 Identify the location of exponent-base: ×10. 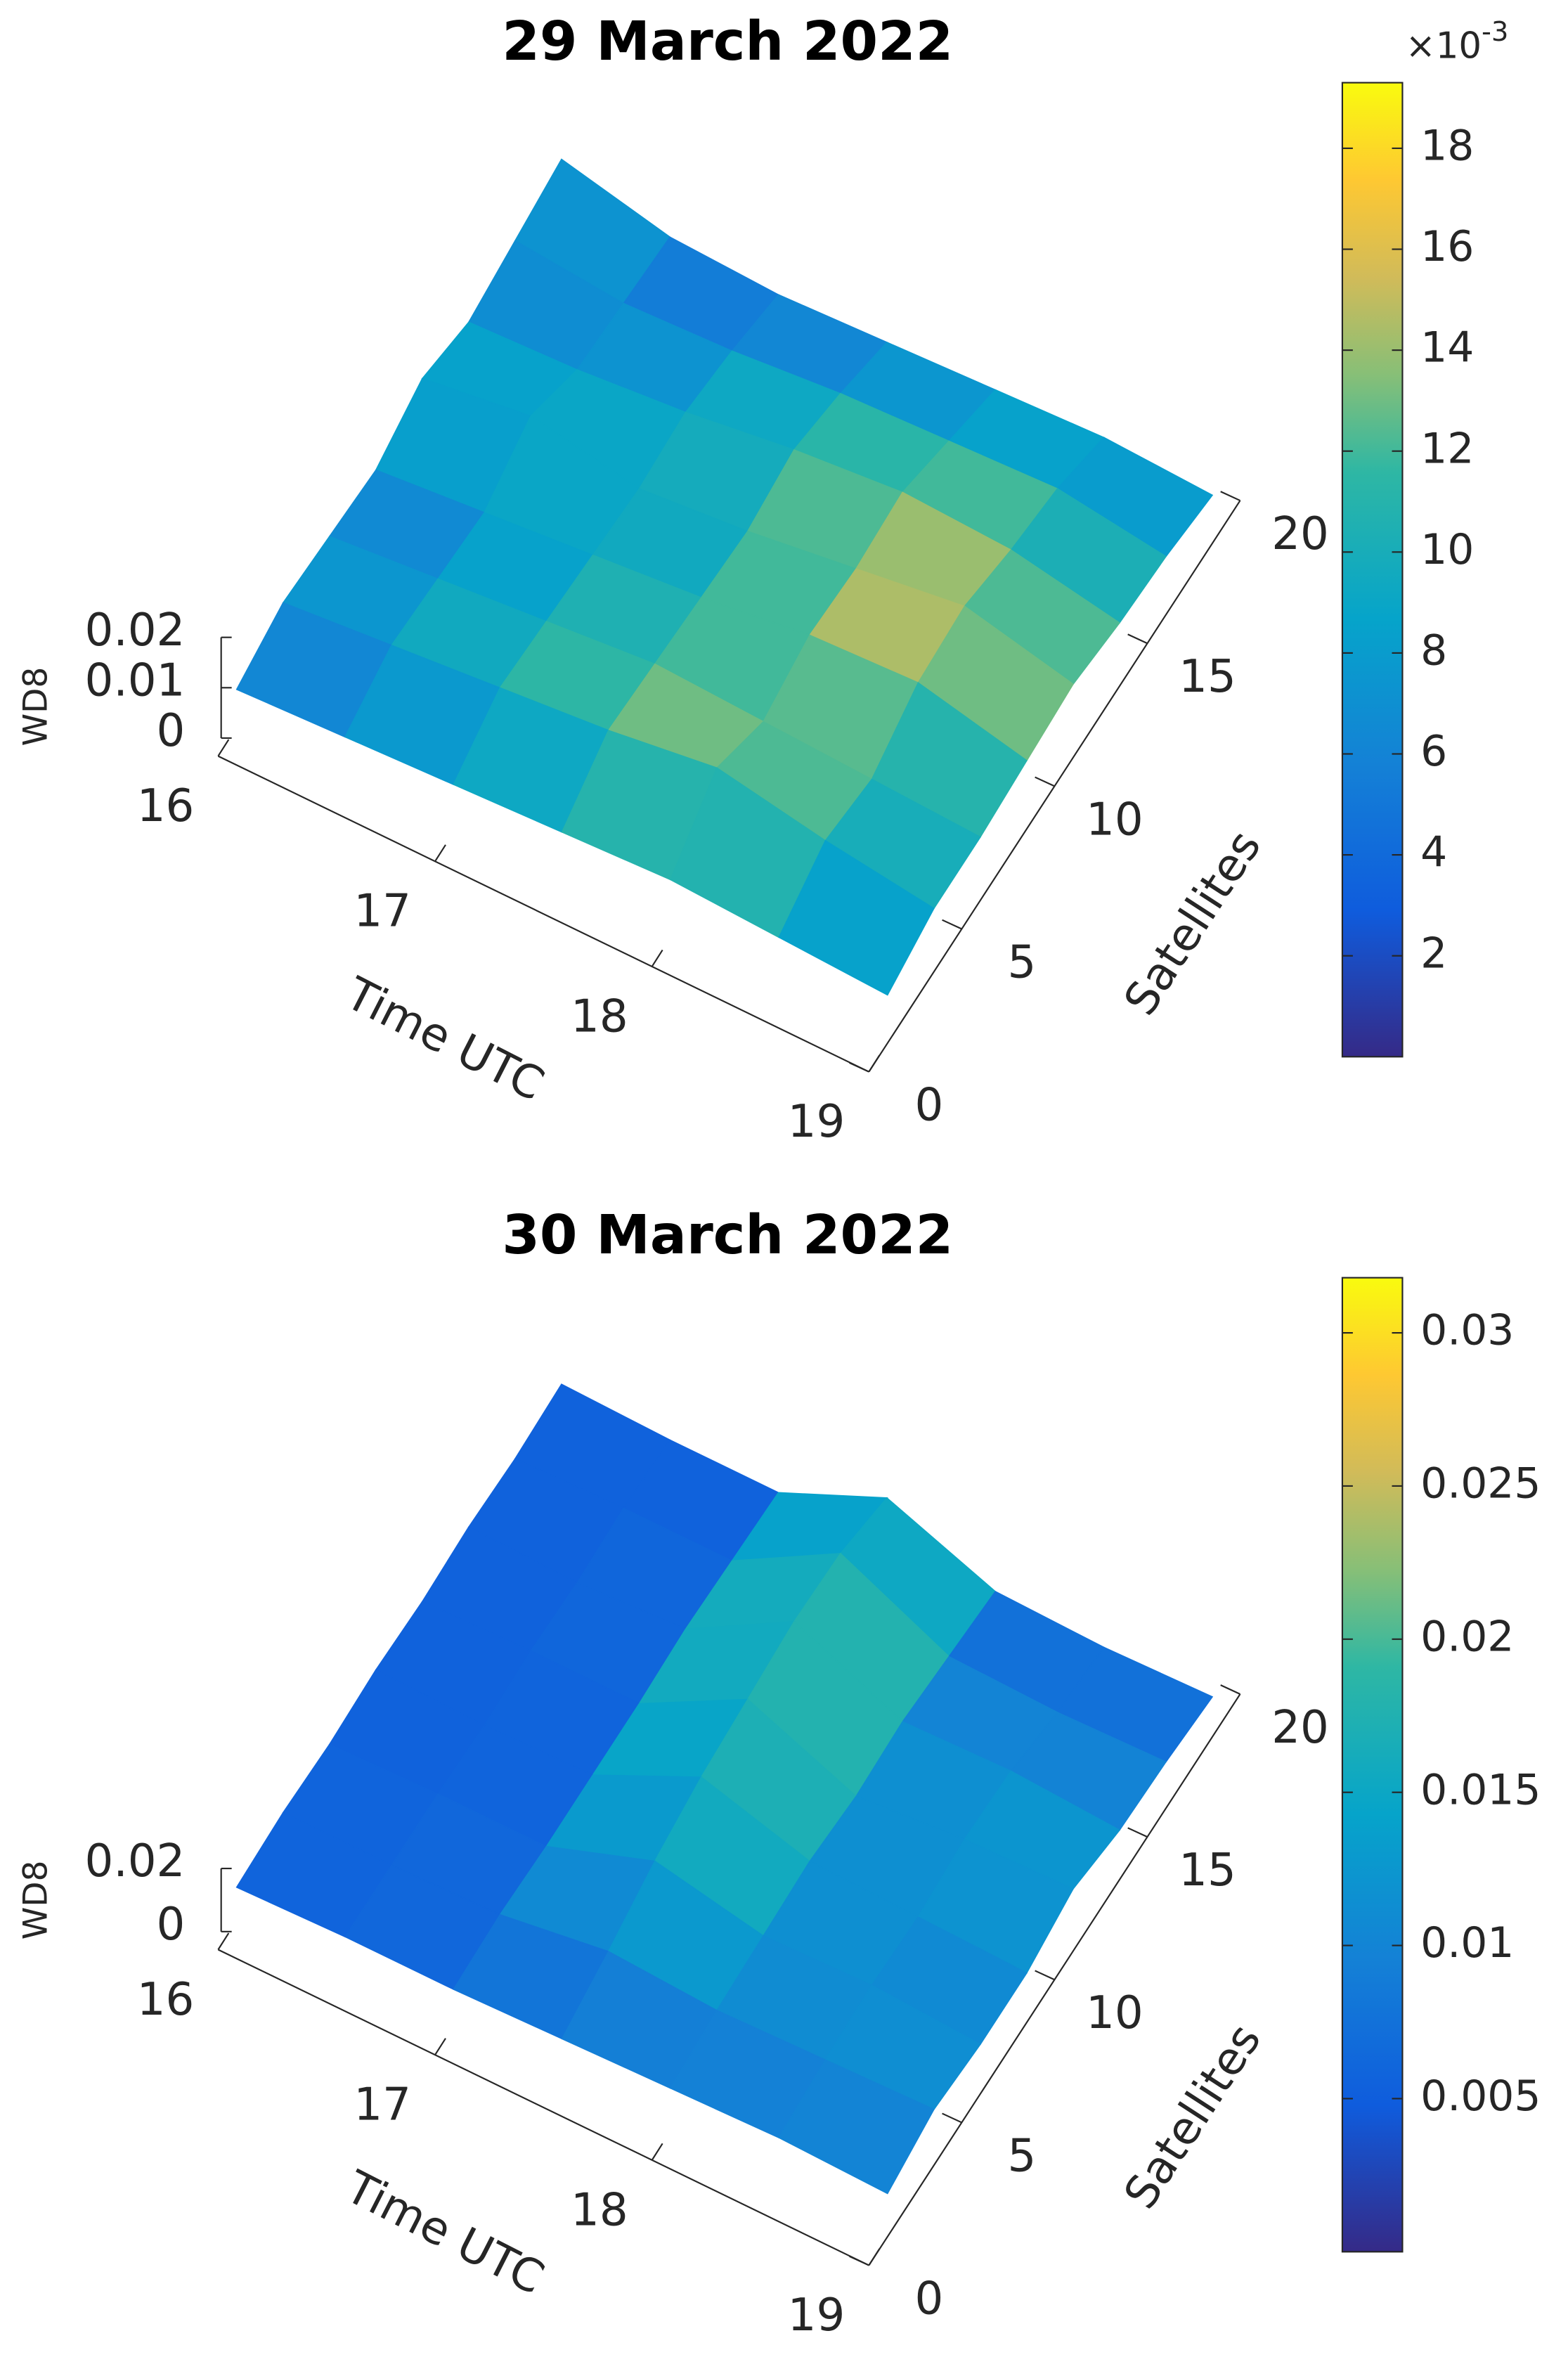
(1444, 46).